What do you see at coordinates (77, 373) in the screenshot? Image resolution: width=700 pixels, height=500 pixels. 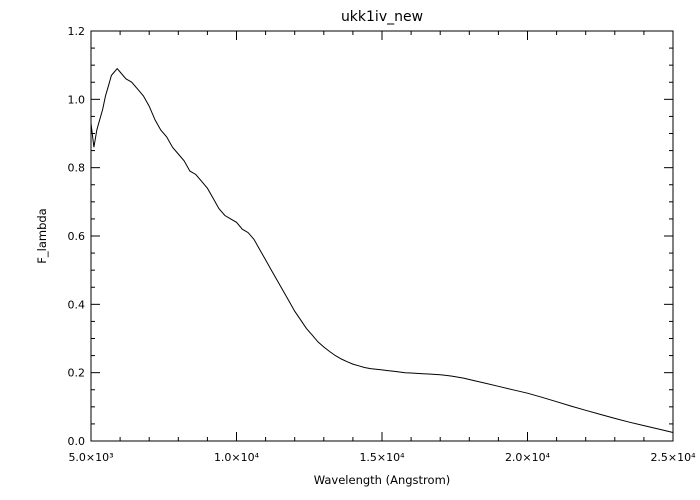 I see `y-tick-label: 0.2` at bounding box center [77, 373].